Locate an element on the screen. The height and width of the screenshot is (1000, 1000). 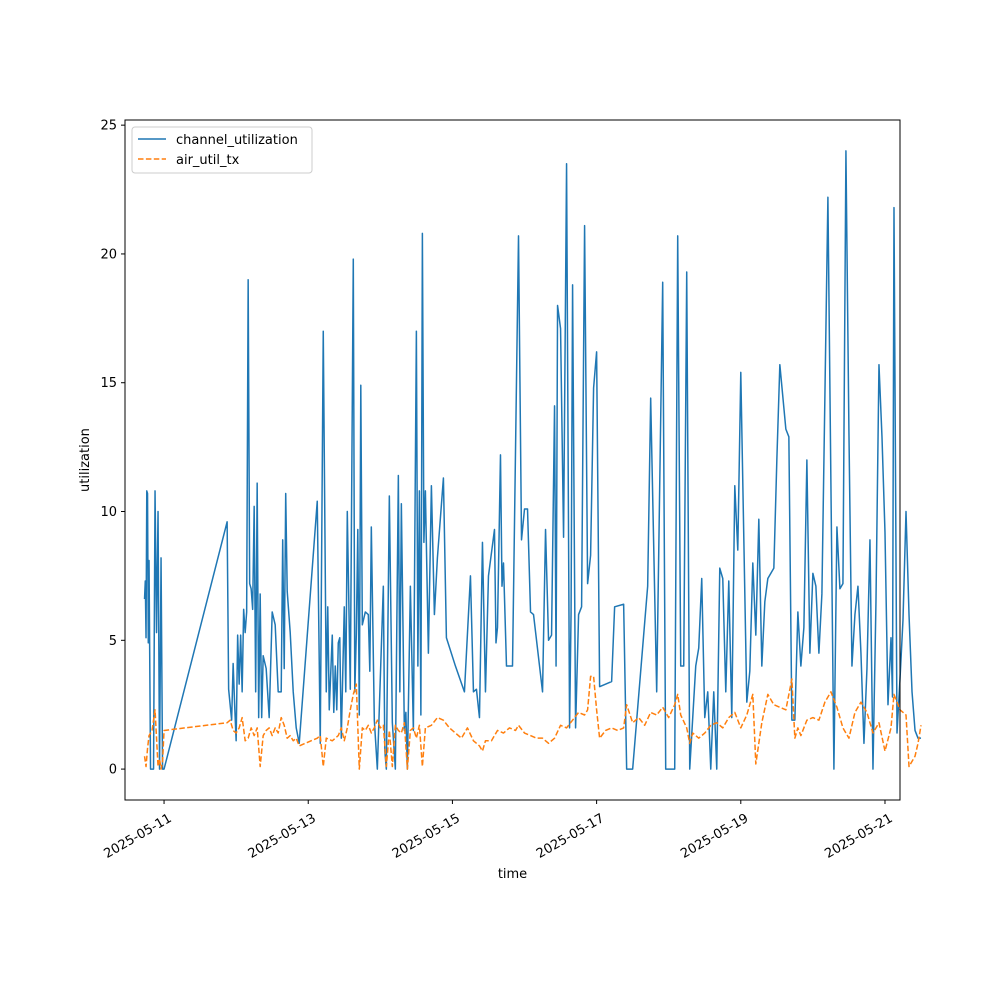
y-axis-ticks: 0 5 10 15 20 25 is located at coordinates (112, 448).